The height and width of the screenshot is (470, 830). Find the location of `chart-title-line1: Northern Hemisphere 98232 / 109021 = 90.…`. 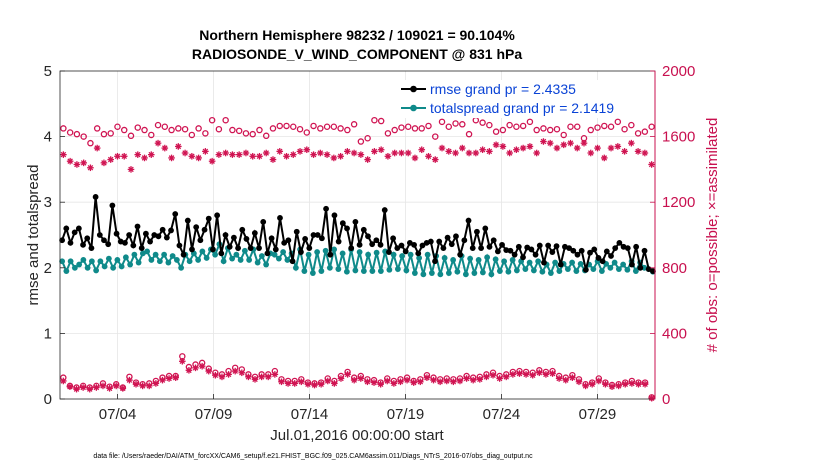

chart-title-line1: Northern Hemisphere 98232 / 109021 = 90.… is located at coordinates (357, 35).